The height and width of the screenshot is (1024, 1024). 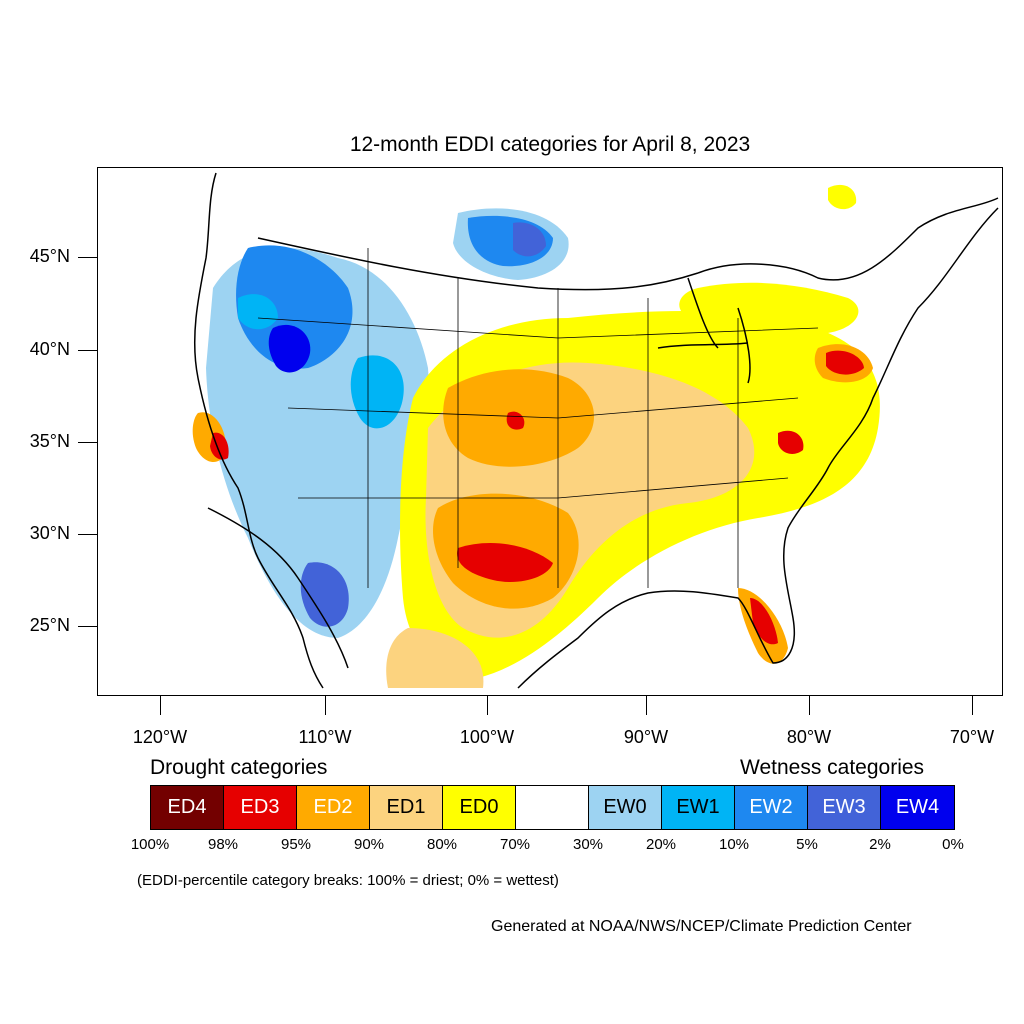 What do you see at coordinates (972, 705) in the screenshot?
I see `lon-tick-70w` at bounding box center [972, 705].